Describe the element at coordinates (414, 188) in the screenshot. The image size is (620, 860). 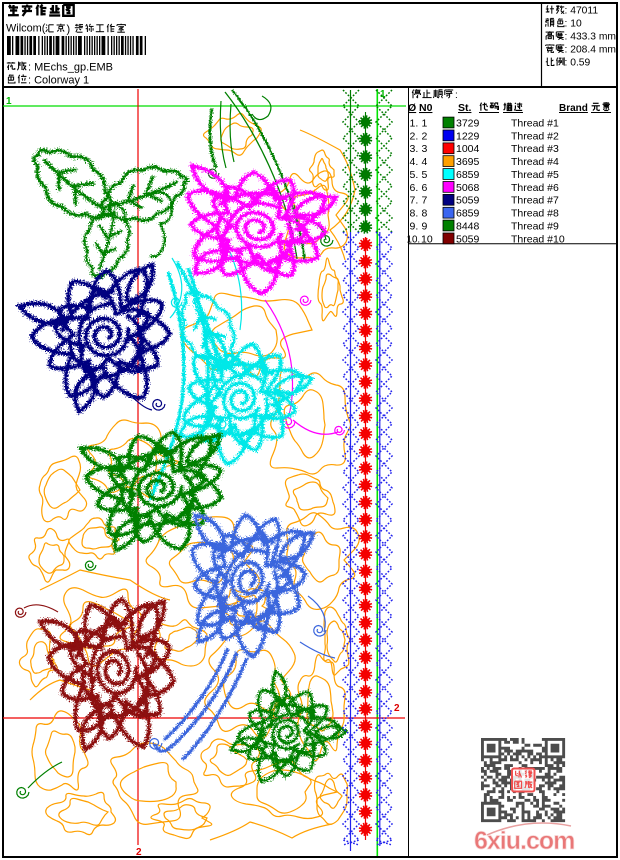
I see `svg-text: 6.` at that location.